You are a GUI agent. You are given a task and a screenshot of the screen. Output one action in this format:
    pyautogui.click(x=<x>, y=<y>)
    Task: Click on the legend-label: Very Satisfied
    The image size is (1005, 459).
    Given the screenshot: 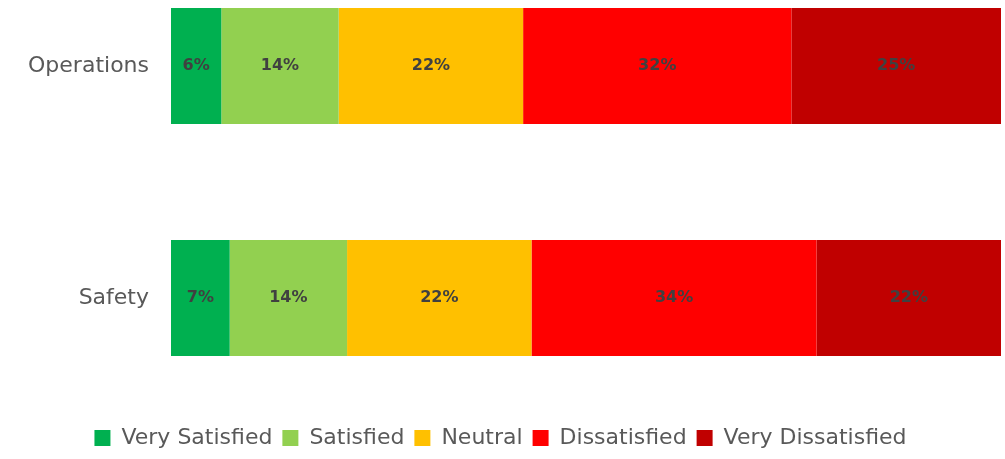 What is the action you would take?
    pyautogui.click(x=197, y=436)
    